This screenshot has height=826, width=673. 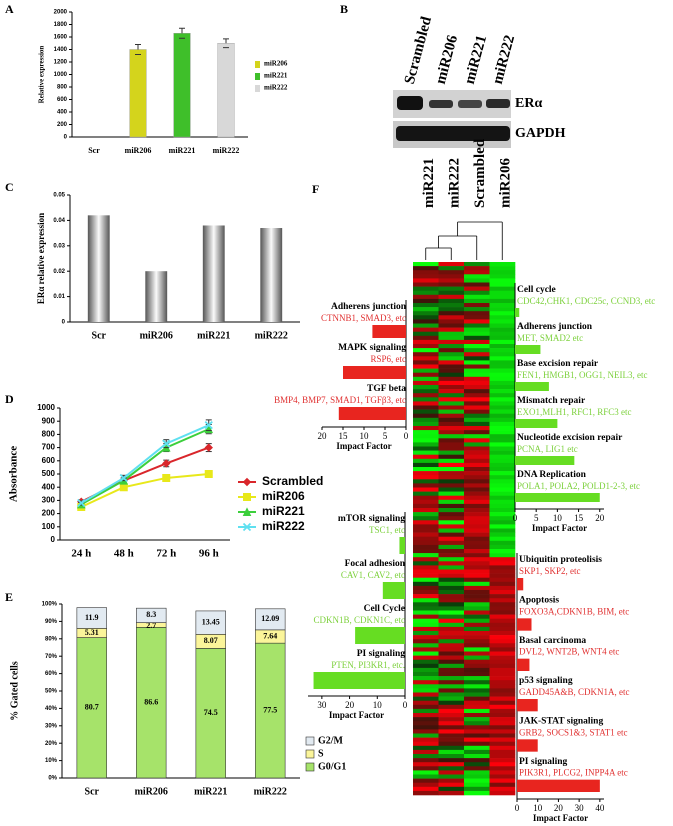 I want to click on pathway-genes: MET, SMAD2 etc, so click(x=550, y=338).